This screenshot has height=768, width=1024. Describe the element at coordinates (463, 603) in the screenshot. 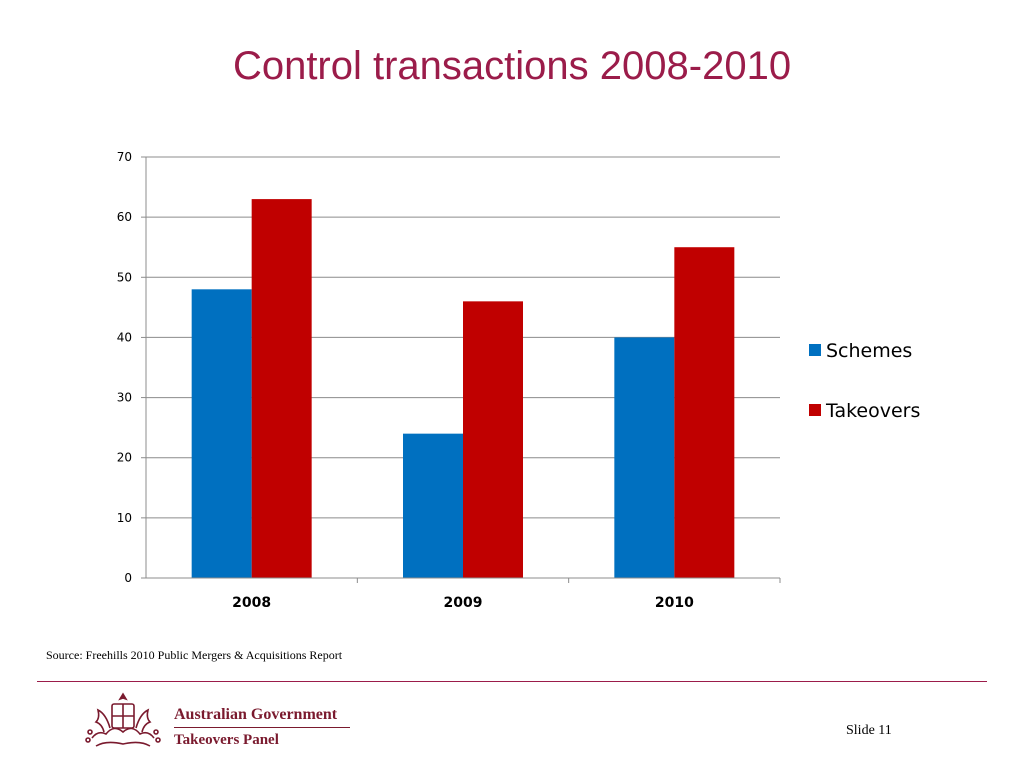

I see `x-category-label: 2009` at that location.